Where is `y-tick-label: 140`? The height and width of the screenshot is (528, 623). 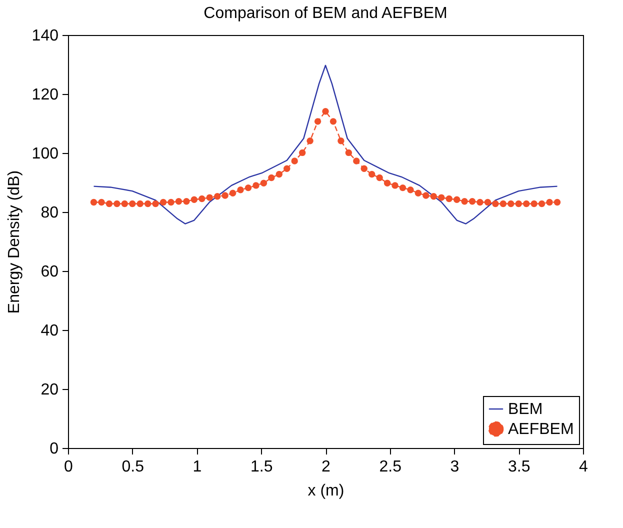 y-tick-label: 140 is located at coordinates (45, 36).